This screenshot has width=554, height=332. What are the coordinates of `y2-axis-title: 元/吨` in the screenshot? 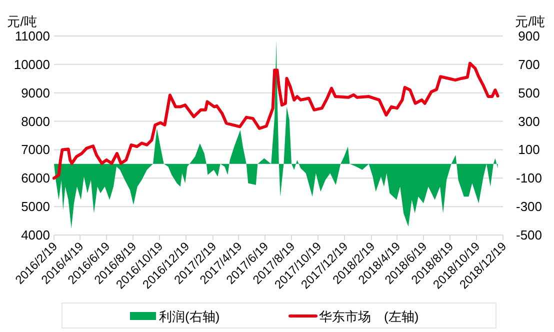 It's located at (530, 21).